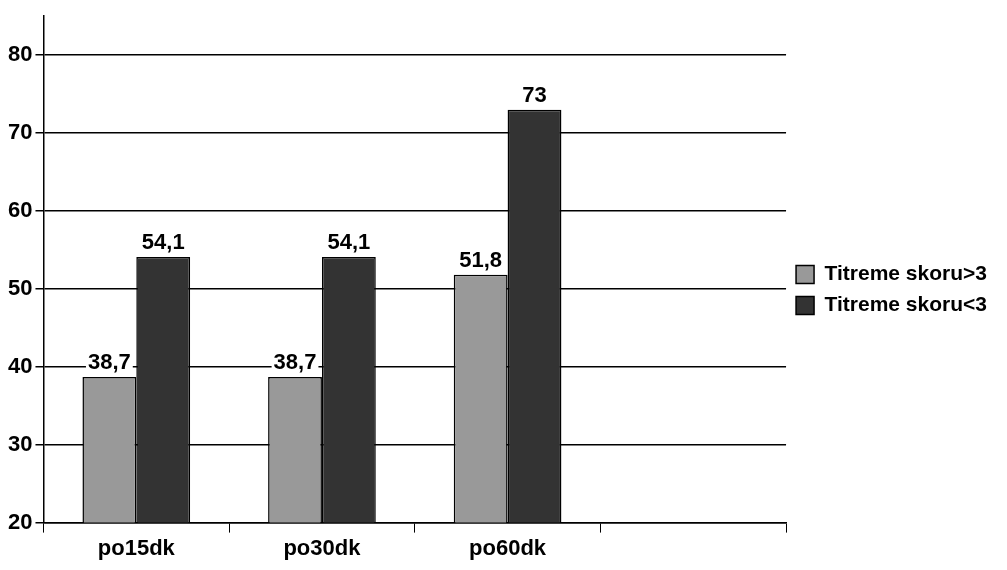 The width and height of the screenshot is (1007, 570). I want to click on y-tick-label: 20, so click(20, 521).